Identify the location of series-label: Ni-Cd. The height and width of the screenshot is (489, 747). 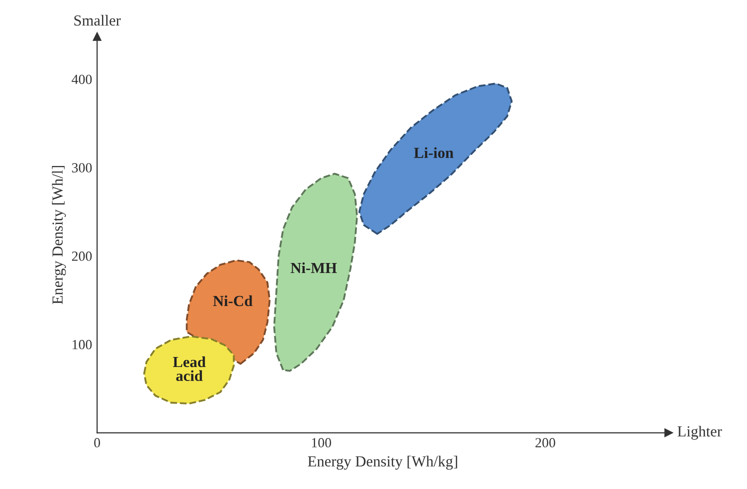
(233, 300).